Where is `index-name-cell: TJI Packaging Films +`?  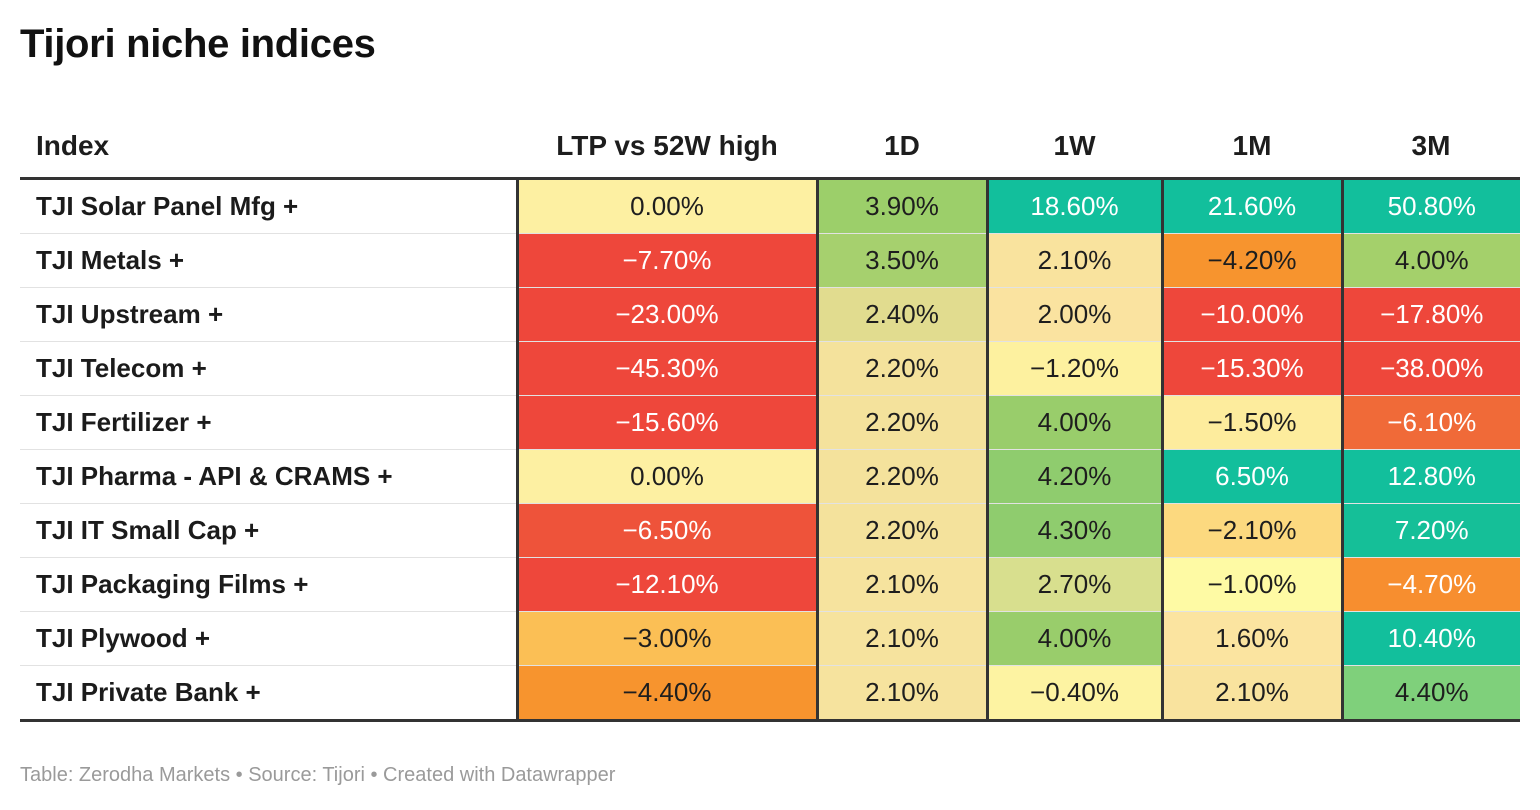 index-name-cell: TJI Packaging Films + is located at coordinates (268, 584).